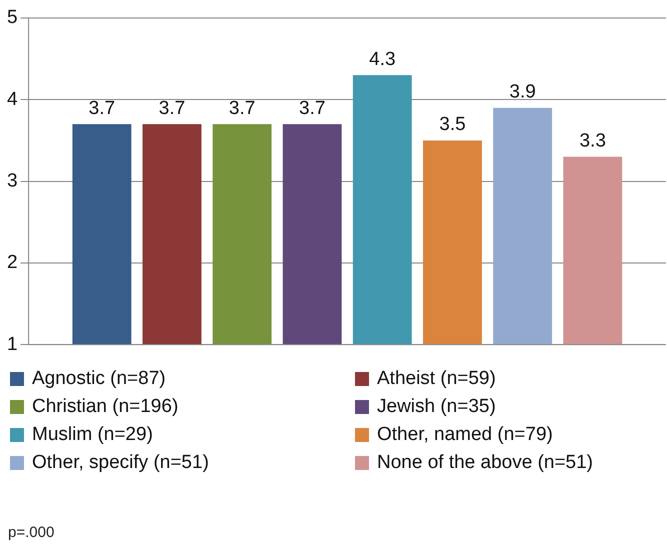 The width and height of the screenshot is (667, 547). What do you see at coordinates (592, 141) in the screenshot?
I see `data-label: 3.3` at bounding box center [592, 141].